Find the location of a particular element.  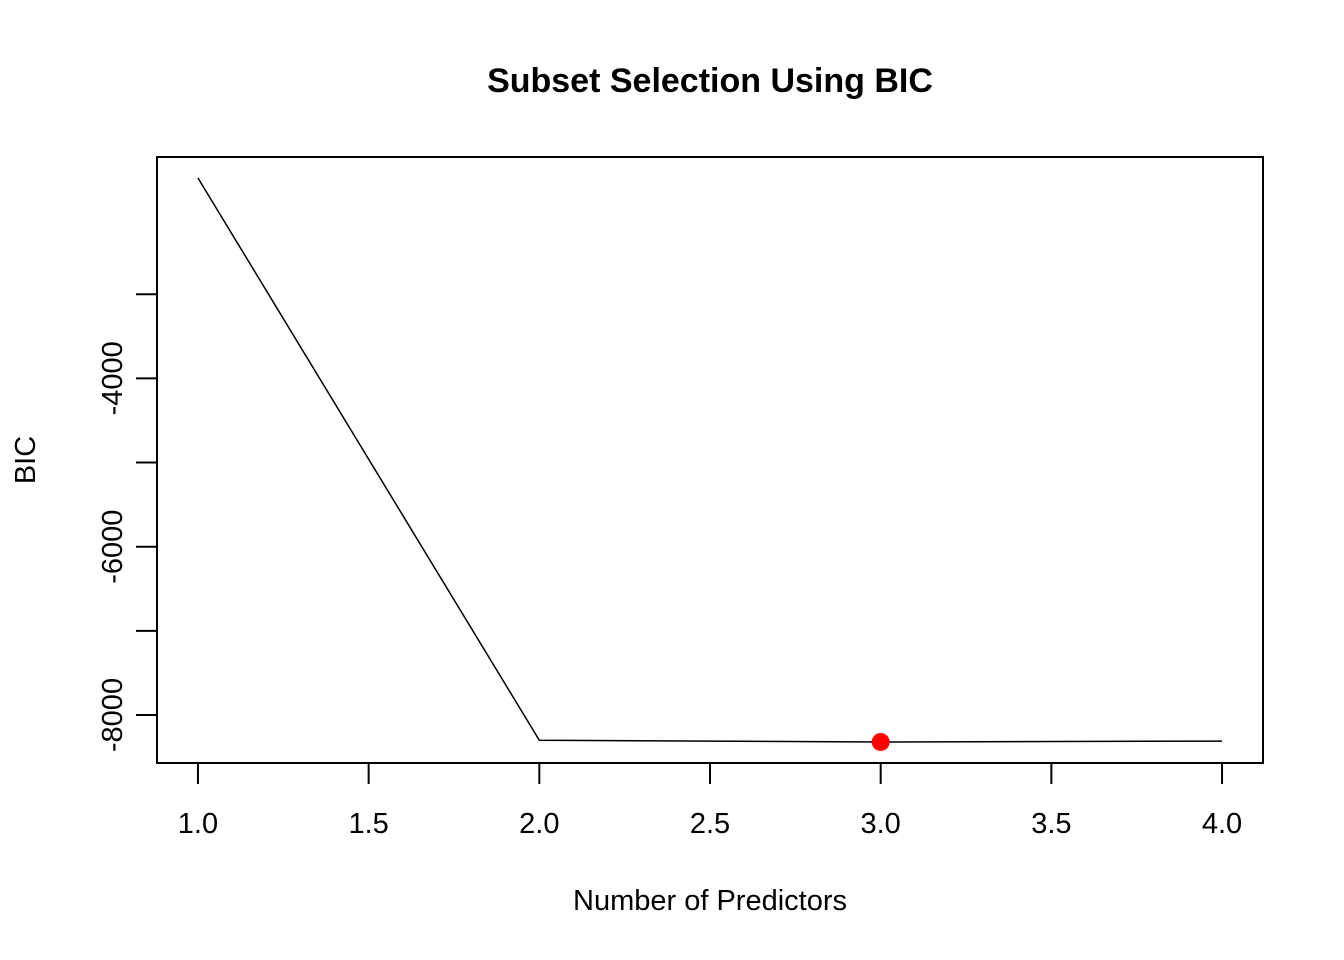

x-axis: 1.0 1.5 2.0 2.5 3.0 3.5 4.0 is located at coordinates (710, 801).